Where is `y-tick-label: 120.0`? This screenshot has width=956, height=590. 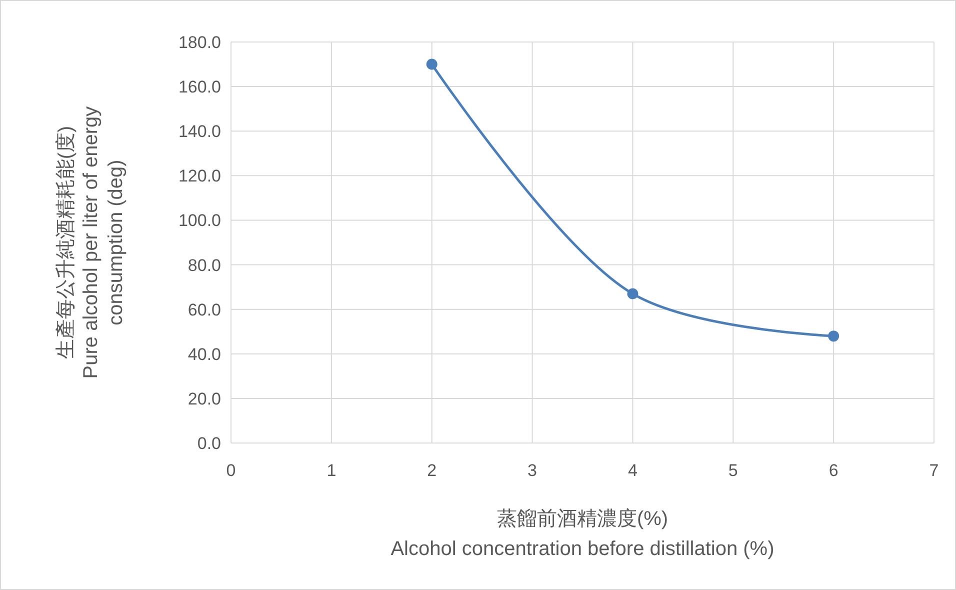 y-tick-label: 120.0 is located at coordinates (199, 176).